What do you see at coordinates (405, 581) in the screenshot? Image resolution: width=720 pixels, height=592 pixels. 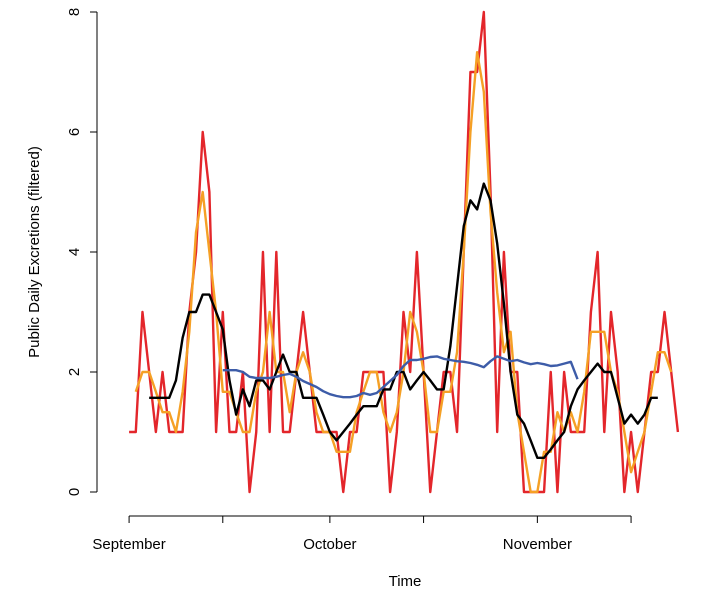 I see `x-axis-label: Time` at bounding box center [405, 581].